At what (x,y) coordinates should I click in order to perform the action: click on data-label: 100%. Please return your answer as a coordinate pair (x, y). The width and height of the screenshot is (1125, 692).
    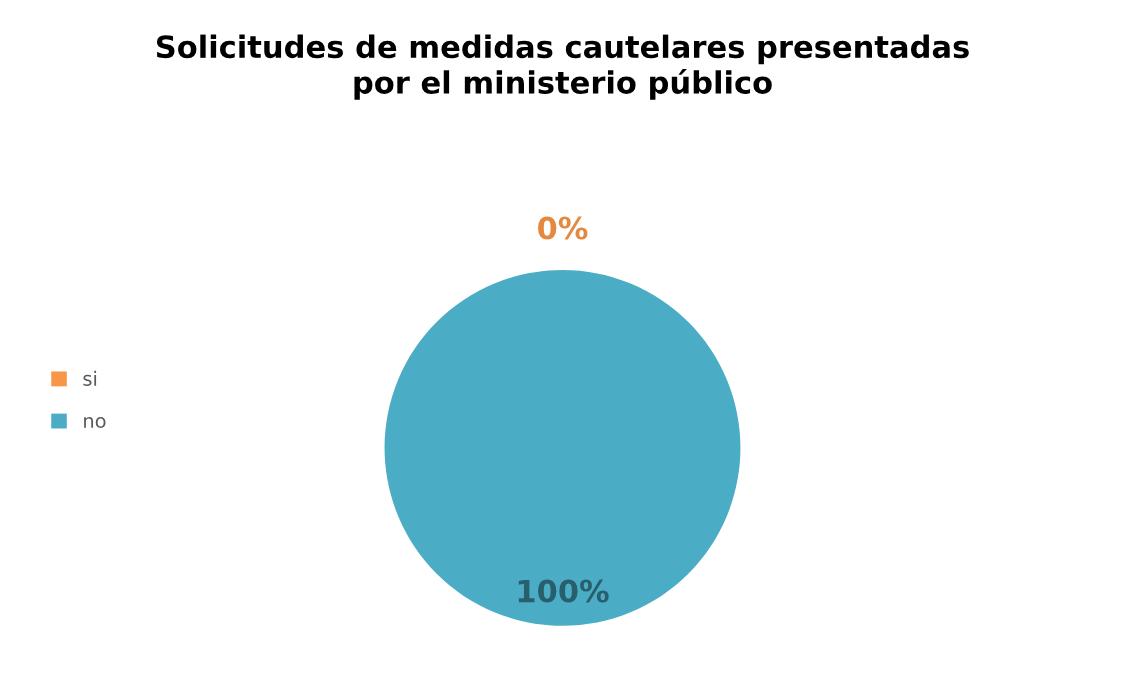
    Looking at the image, I should click on (563, 591).